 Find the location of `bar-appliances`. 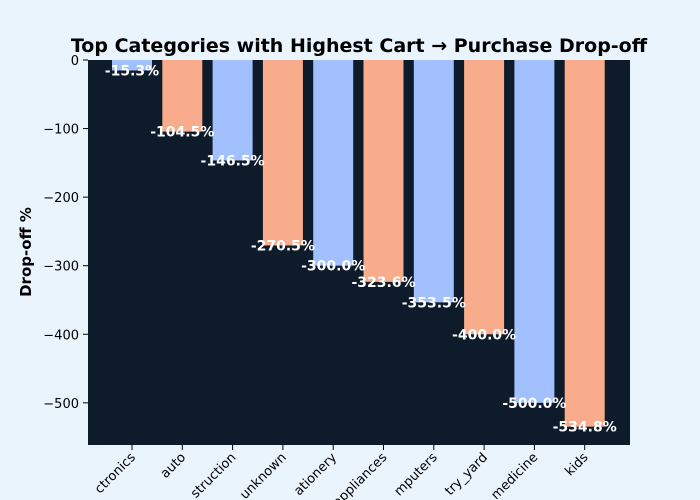

bar-appliances is located at coordinates (383, 171).